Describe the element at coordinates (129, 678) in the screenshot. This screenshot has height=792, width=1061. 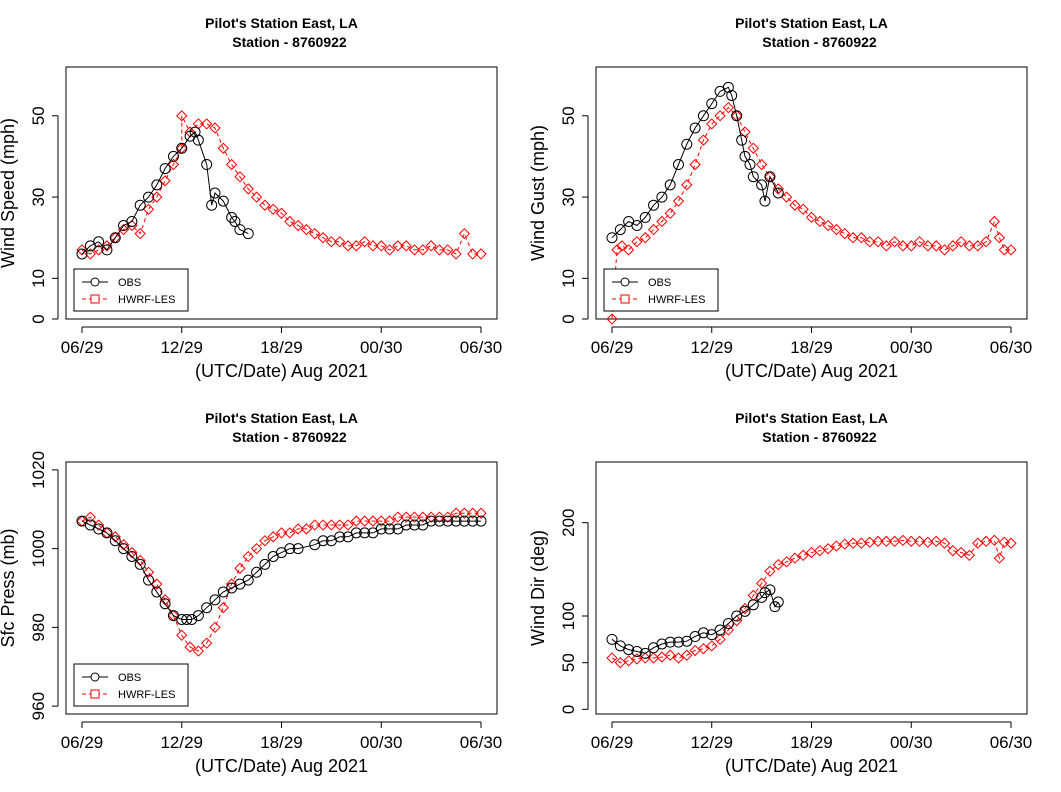
I see `legend-label: OBS` at that location.